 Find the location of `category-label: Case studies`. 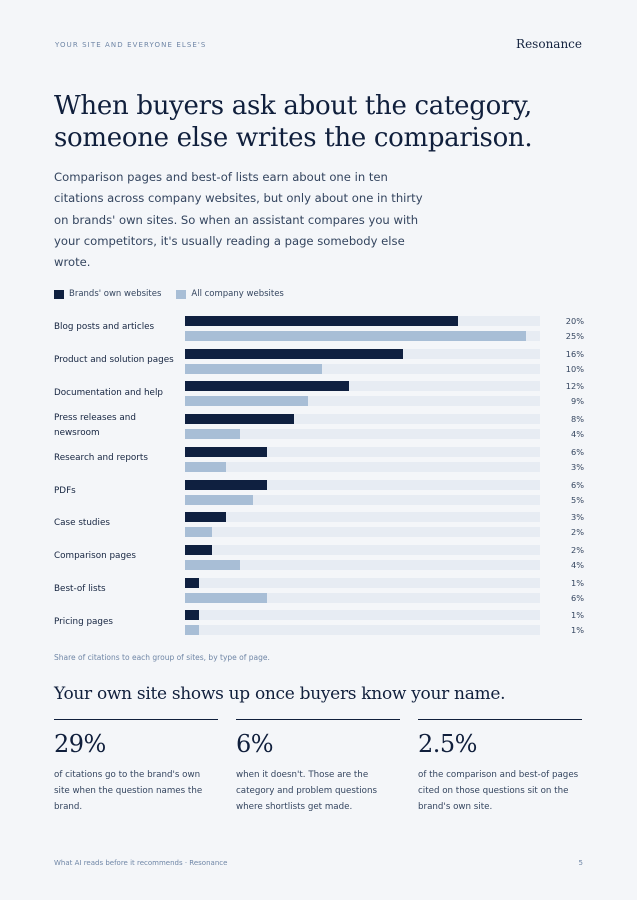

category-label: Case studies is located at coordinates (82, 523).